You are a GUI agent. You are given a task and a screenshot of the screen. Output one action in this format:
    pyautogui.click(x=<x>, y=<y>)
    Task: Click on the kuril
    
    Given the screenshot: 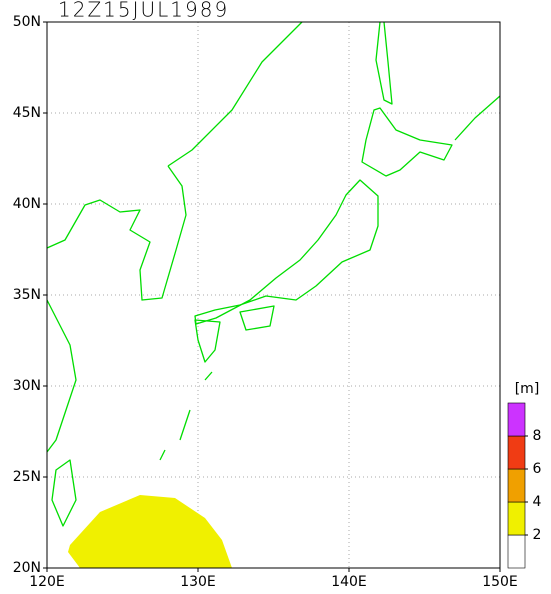 What is the action you would take?
    pyautogui.click(x=477, y=118)
    